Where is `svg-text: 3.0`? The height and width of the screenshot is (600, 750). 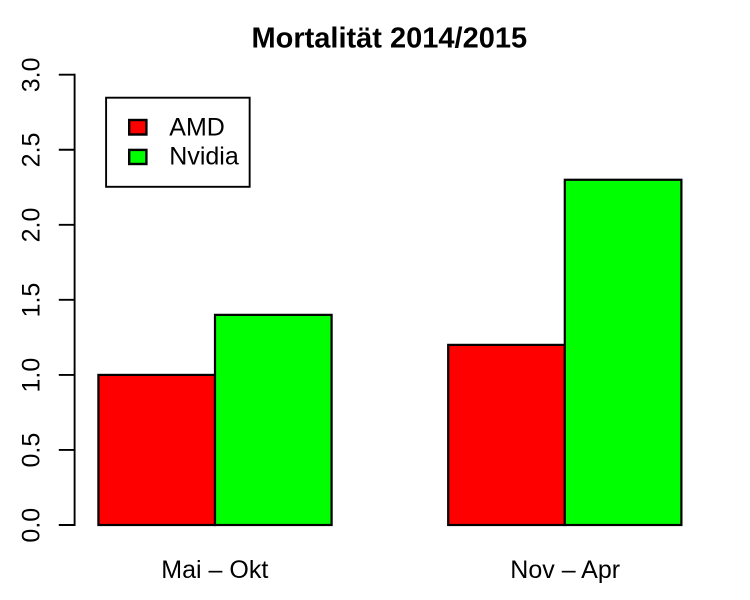
svg-text: 3.0 is located at coordinates (31, 75).